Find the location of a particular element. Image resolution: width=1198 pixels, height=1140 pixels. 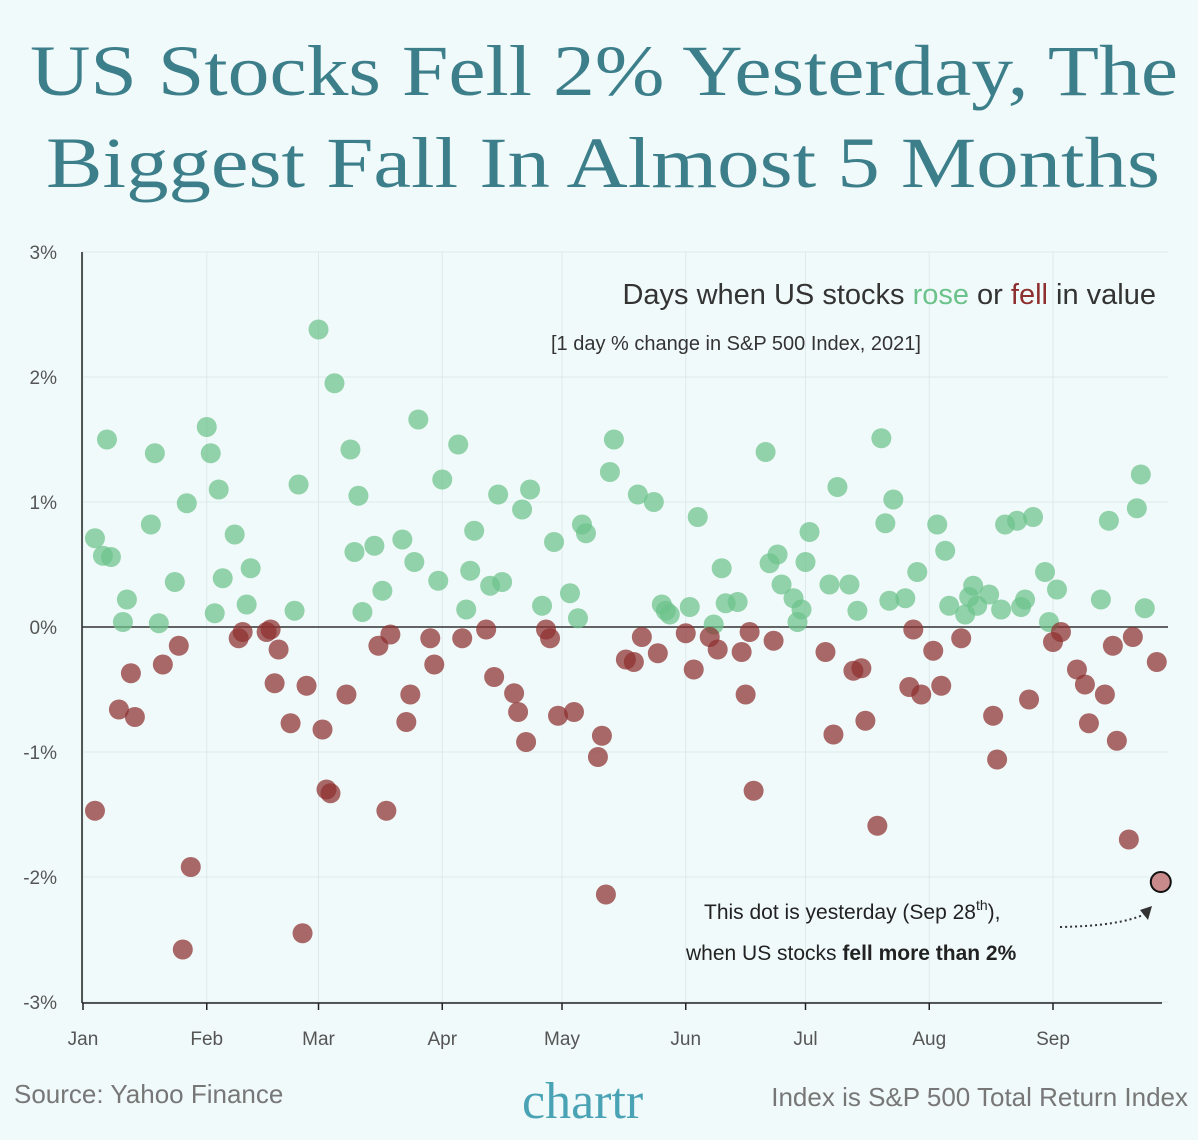

x-tick-label: Apr is located at coordinates (442, 1039).